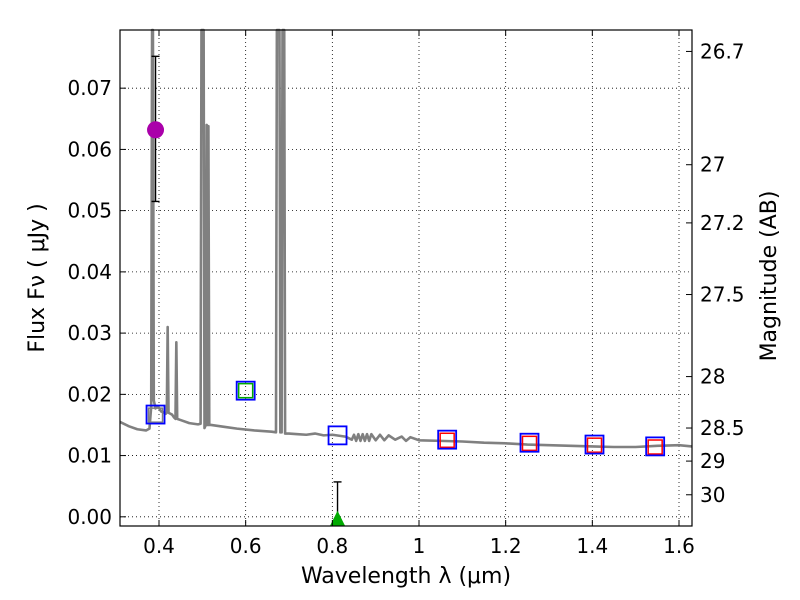 This screenshot has width=800, height=600. Describe the element at coordinates (89, 394) in the screenshot. I see `y-tick-label: 0.02` at that location.